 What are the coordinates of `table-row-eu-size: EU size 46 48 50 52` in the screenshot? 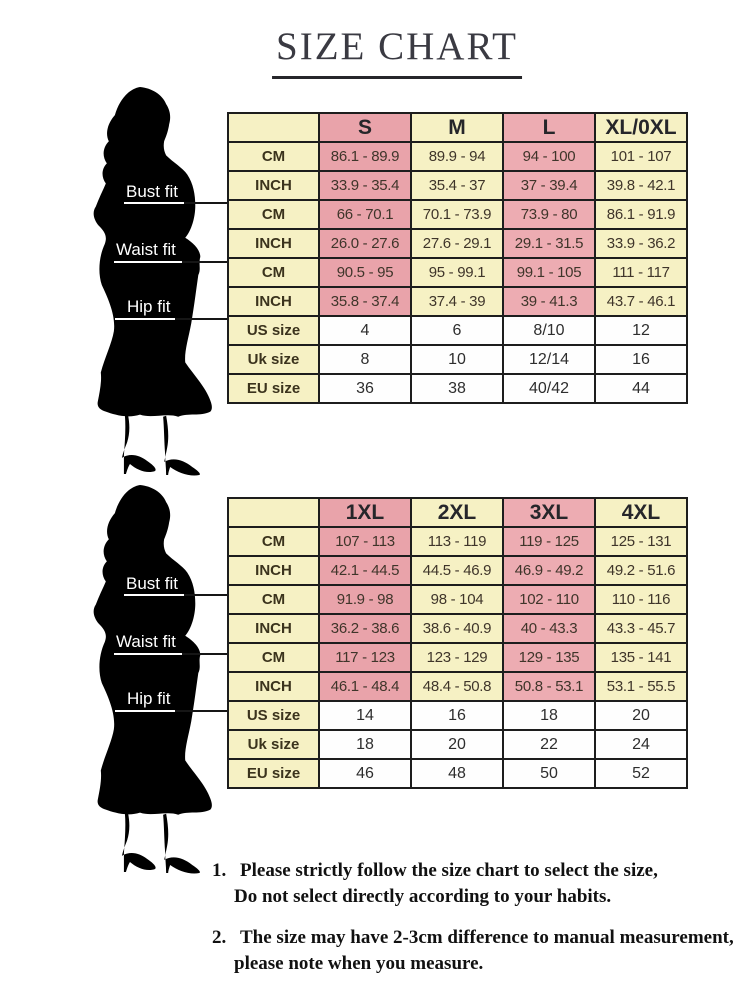 It's located at (457, 773).